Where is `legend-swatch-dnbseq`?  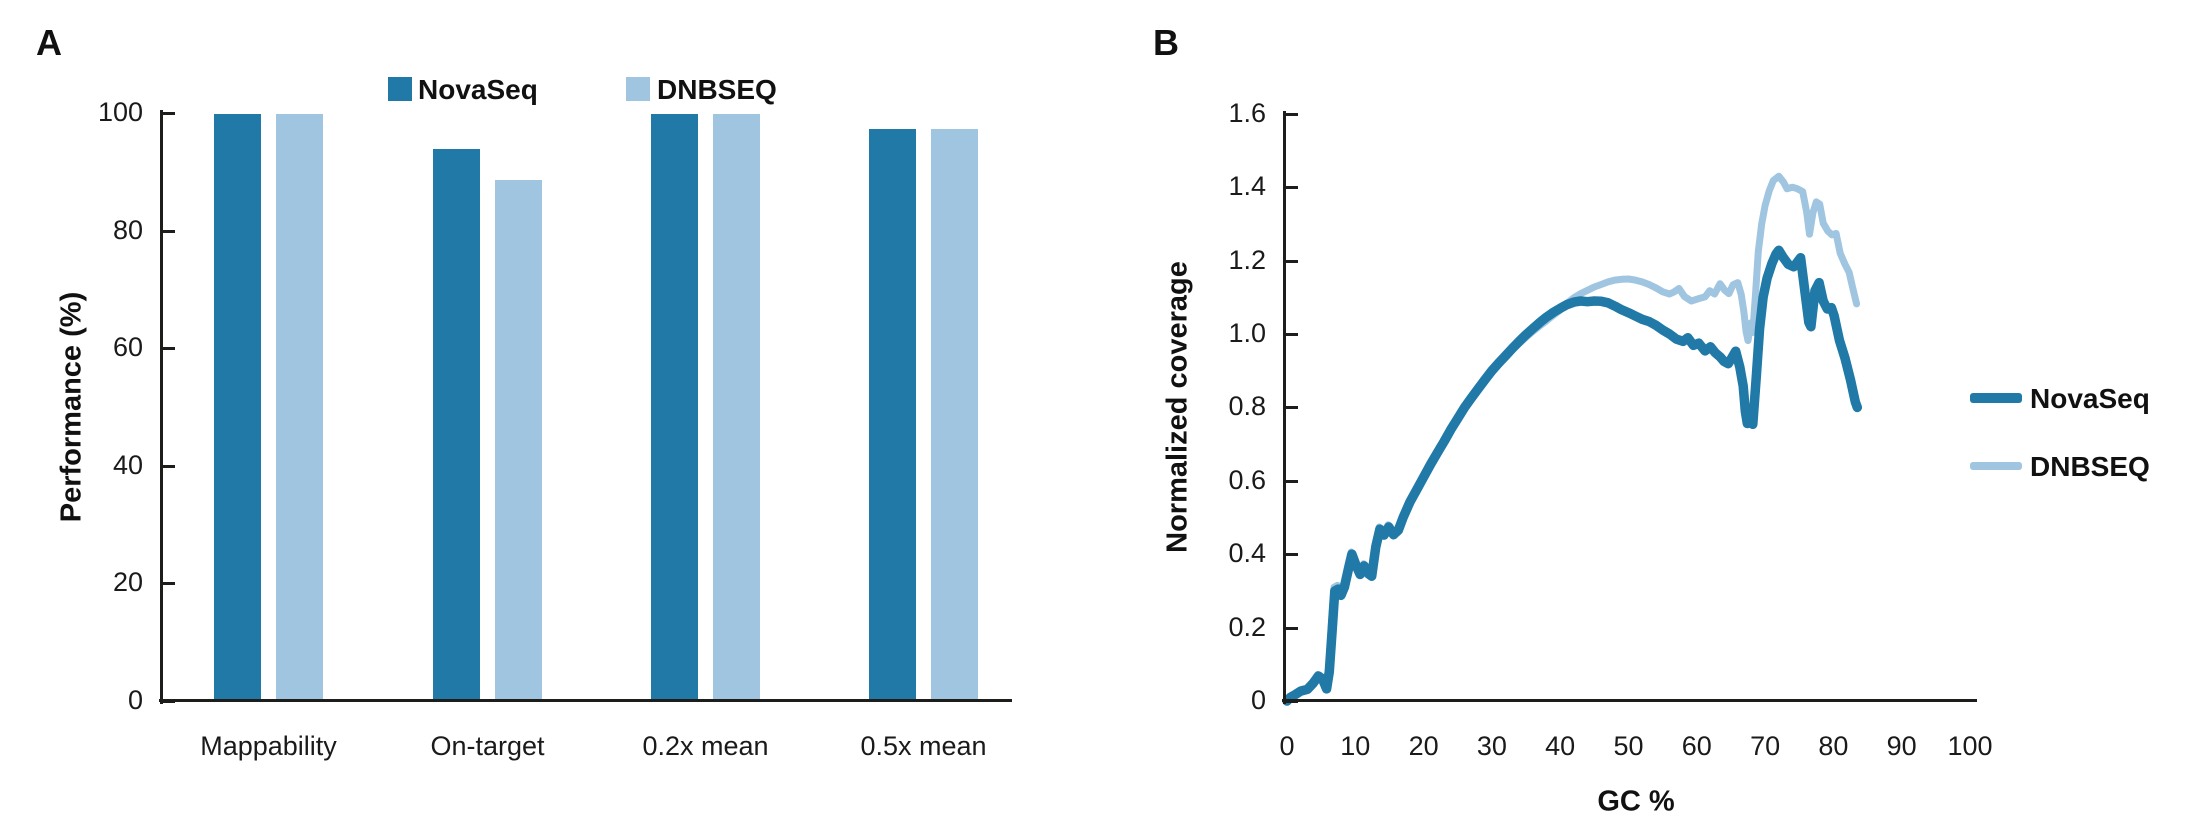
legend-swatch-dnbseq is located at coordinates (638, 89).